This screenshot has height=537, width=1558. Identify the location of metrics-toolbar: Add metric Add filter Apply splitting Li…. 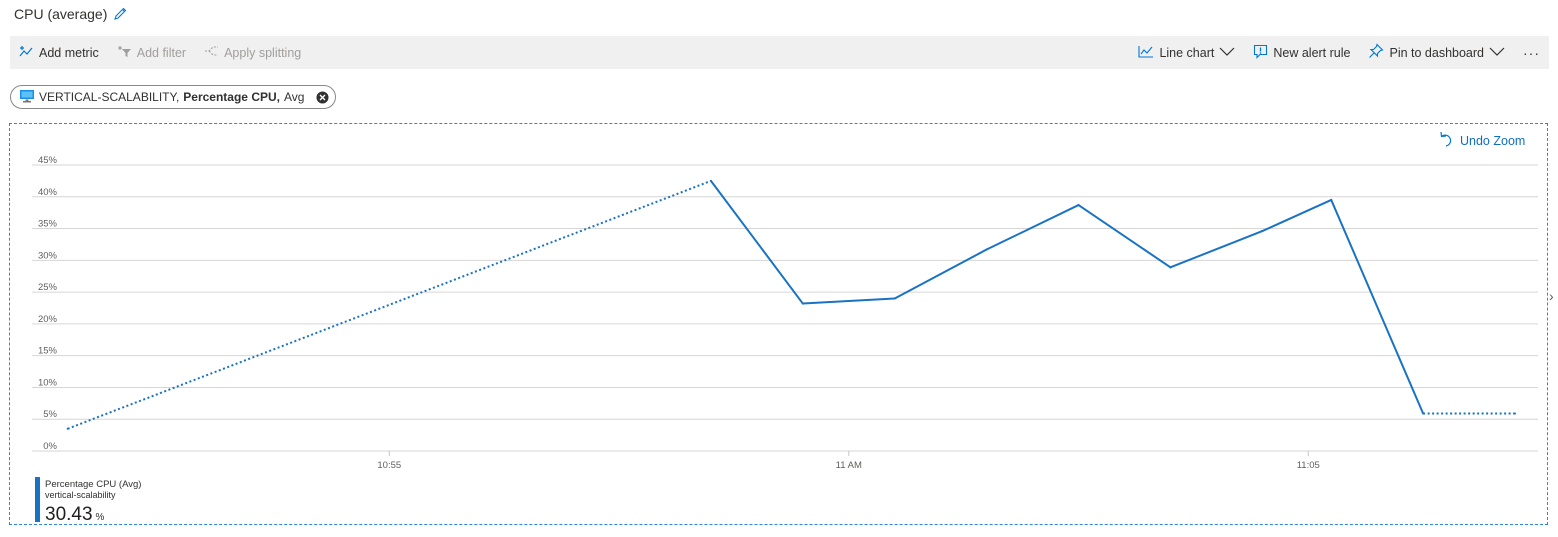
(779, 52).